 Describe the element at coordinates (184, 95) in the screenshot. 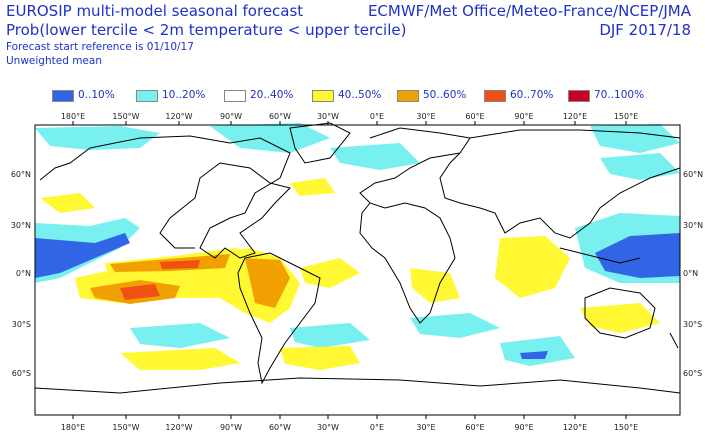

I see `legend-label: 10..20%` at that location.